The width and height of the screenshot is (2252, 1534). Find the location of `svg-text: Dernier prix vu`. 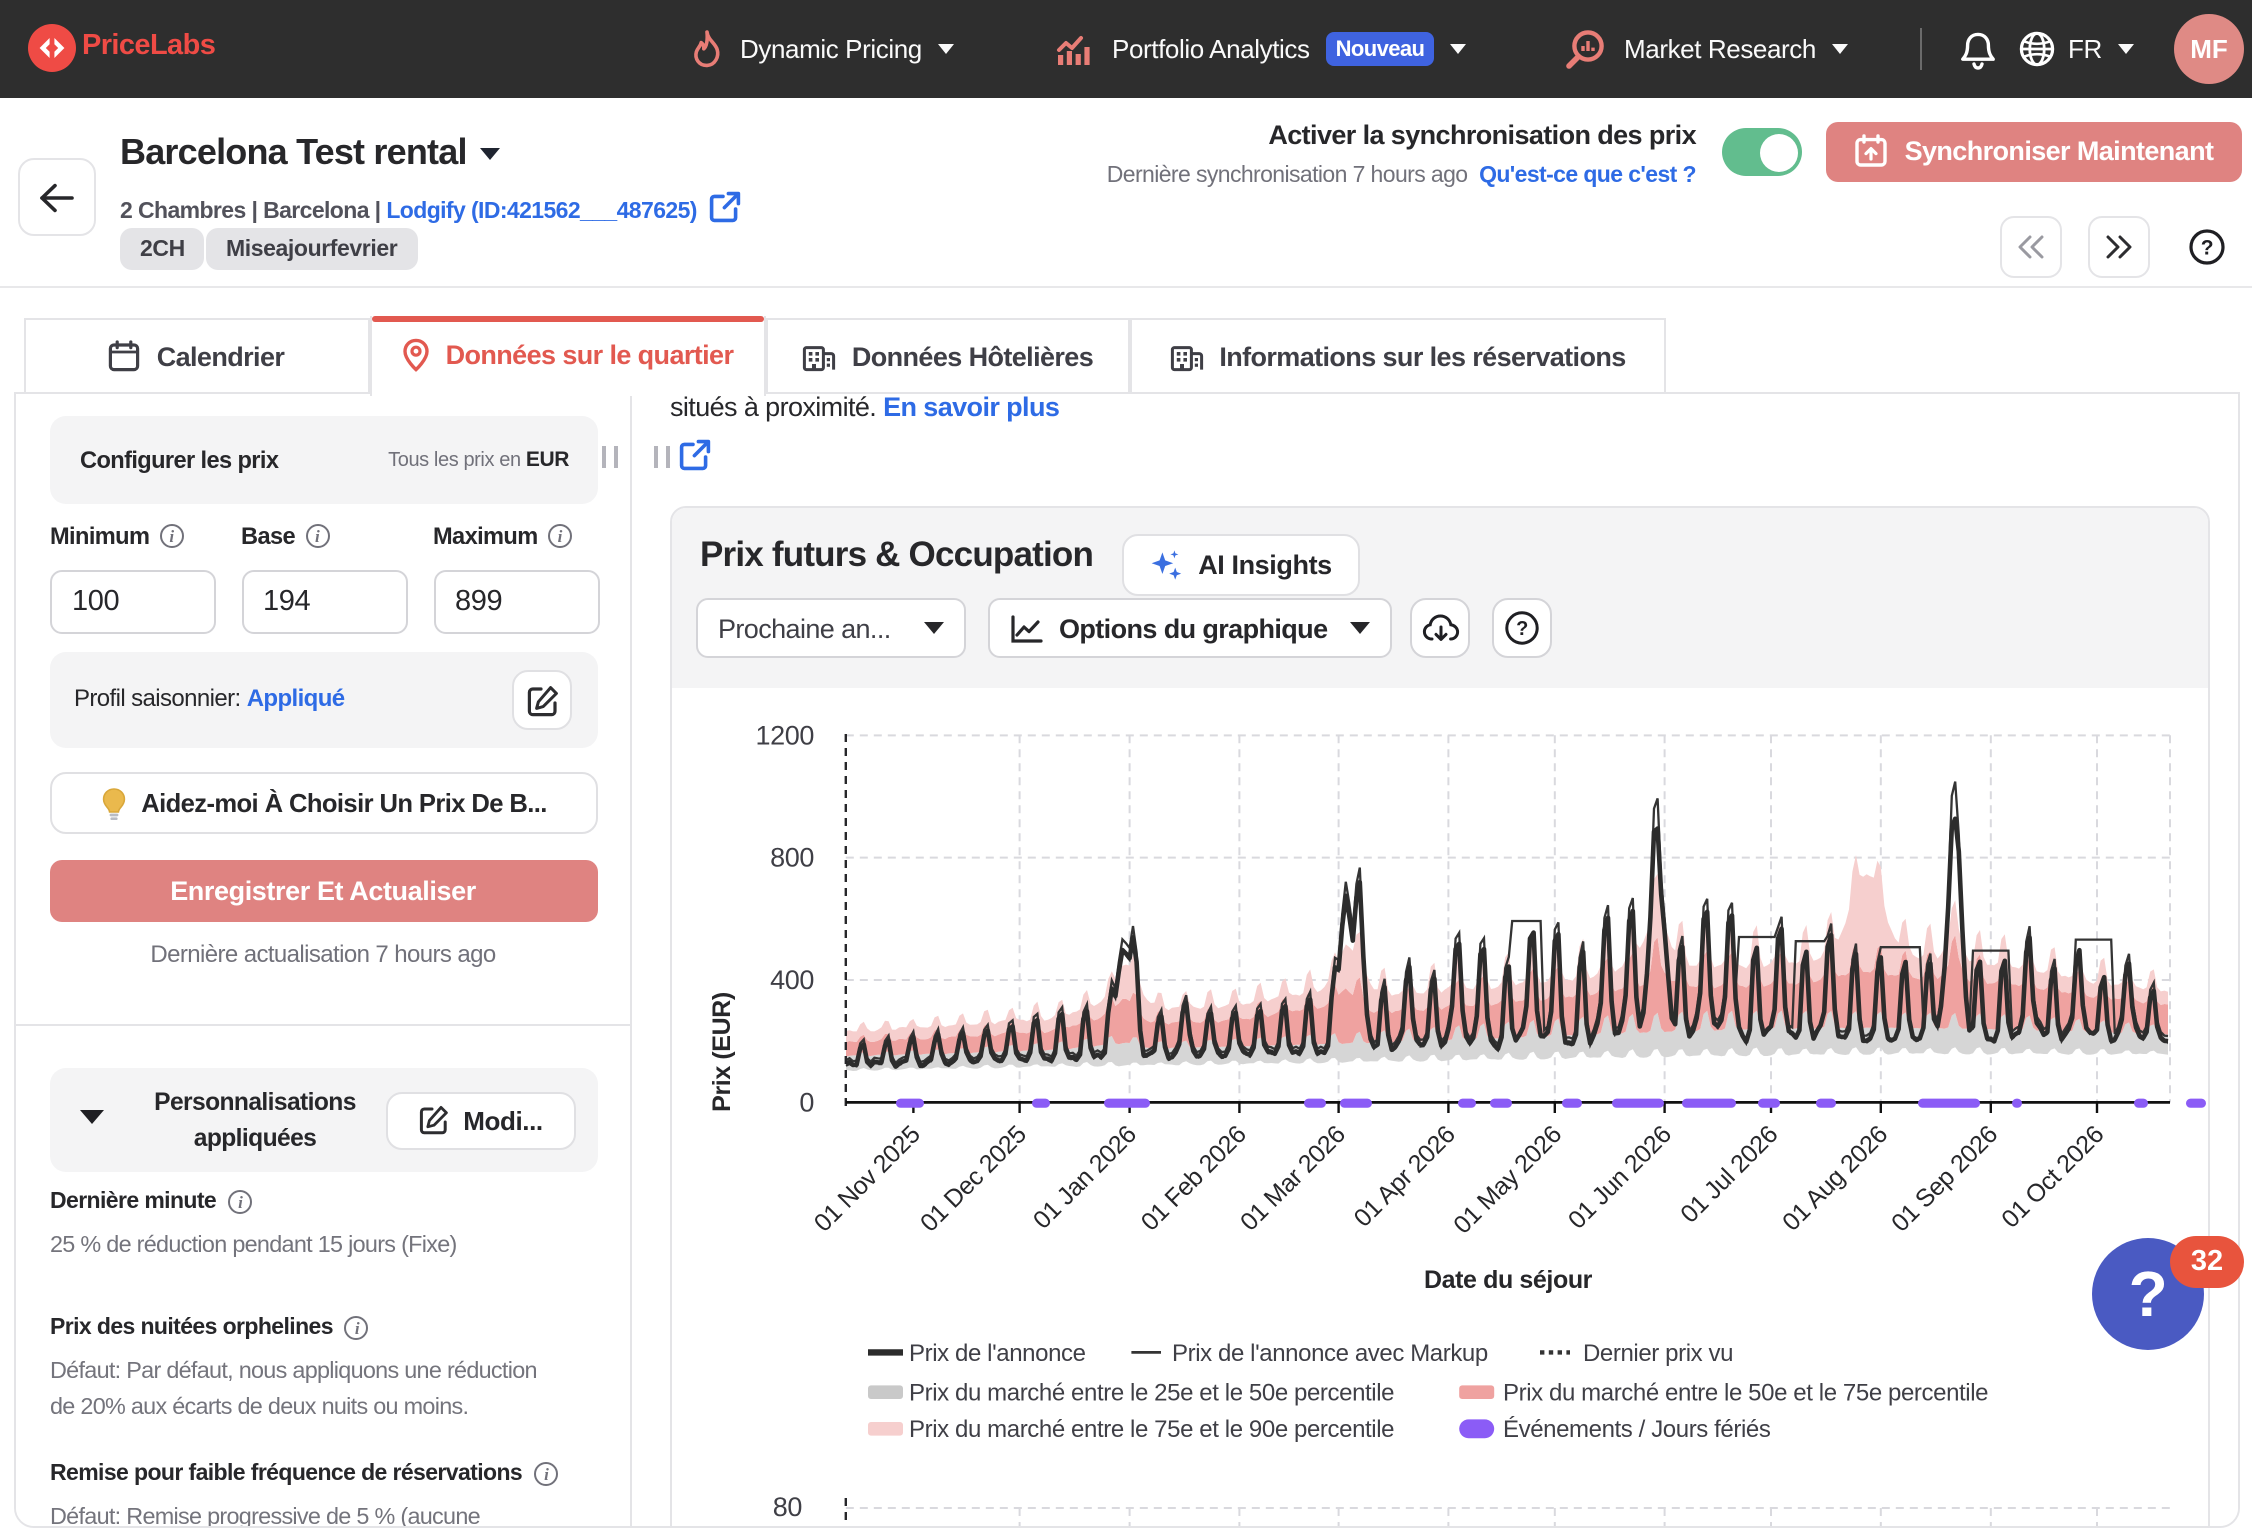

svg-text: Dernier prix vu is located at coordinates (1658, 1353).